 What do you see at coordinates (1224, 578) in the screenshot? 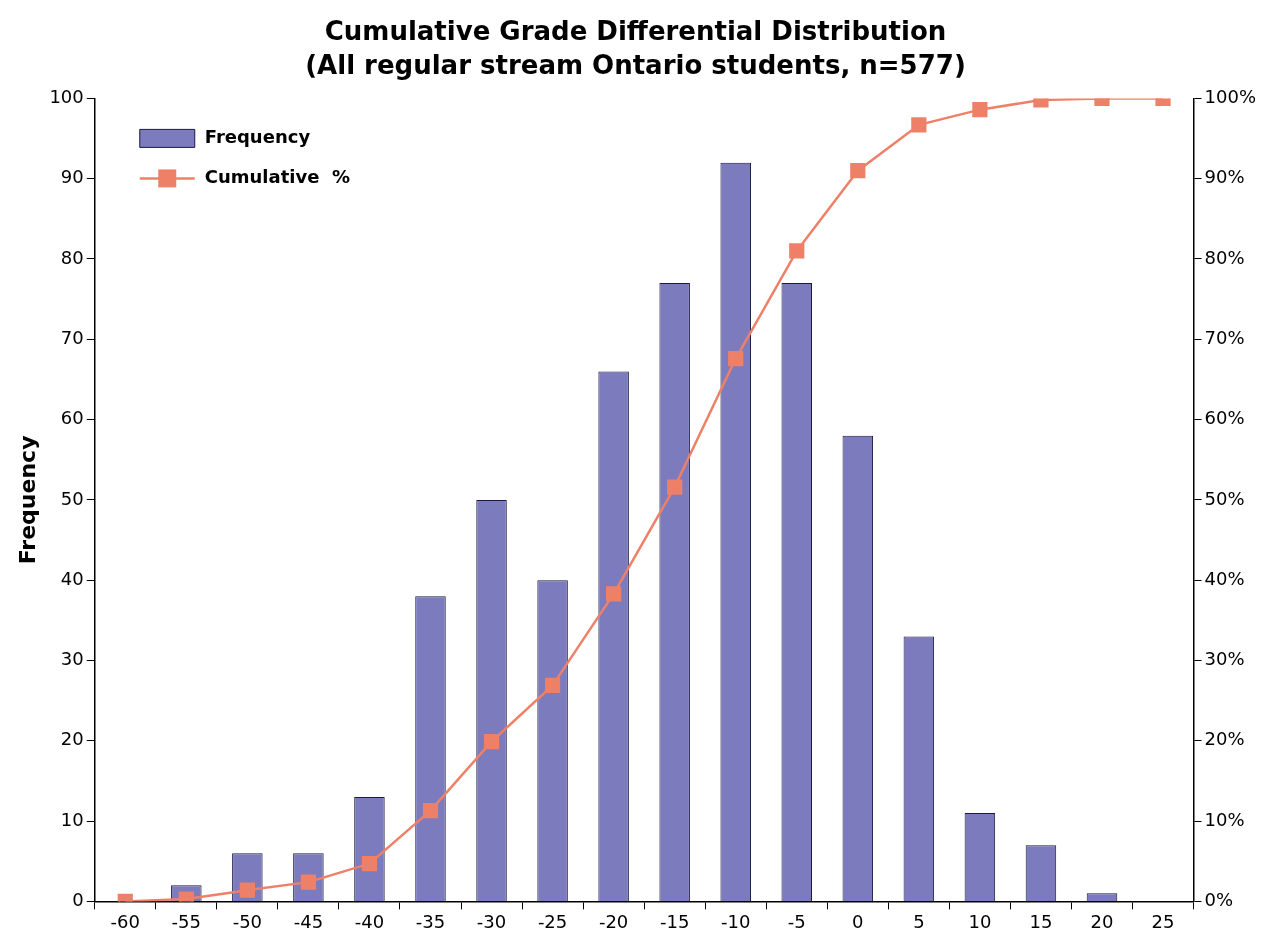
I see `y2-tick-label: 40%` at bounding box center [1224, 578].